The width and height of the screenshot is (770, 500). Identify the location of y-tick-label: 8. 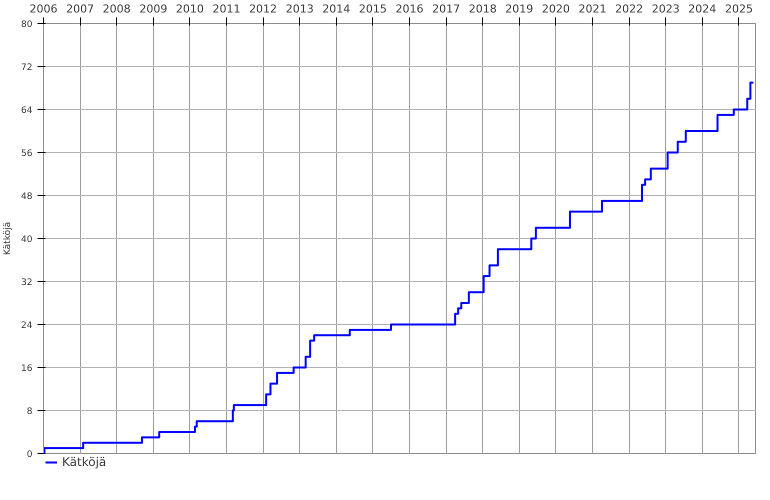
(29, 412).